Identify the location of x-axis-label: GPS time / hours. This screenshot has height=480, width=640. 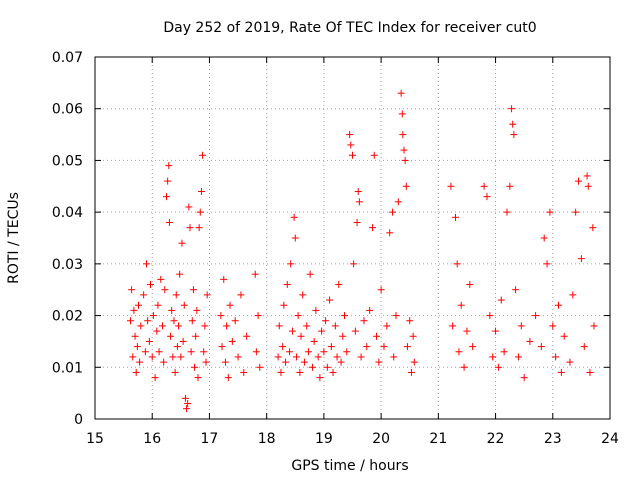
(349, 466).